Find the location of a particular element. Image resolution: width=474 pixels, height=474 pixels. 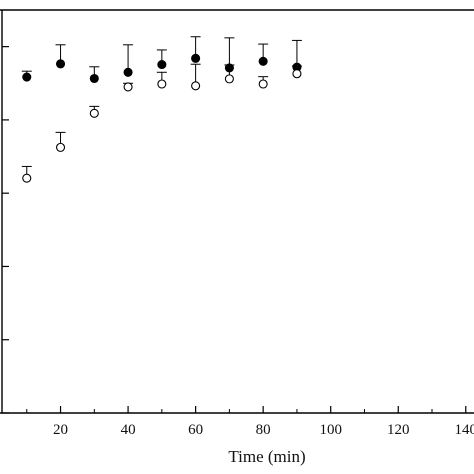

x-tick-label: 80 is located at coordinates (263, 430).